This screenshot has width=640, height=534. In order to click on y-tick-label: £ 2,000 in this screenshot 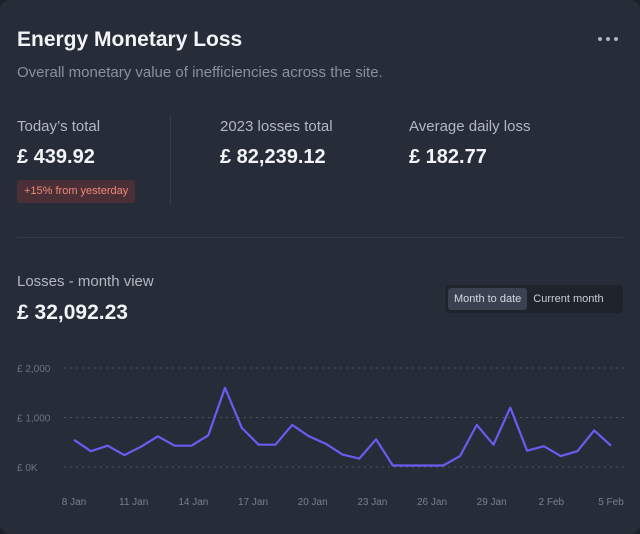, I will do `click(34, 369)`.